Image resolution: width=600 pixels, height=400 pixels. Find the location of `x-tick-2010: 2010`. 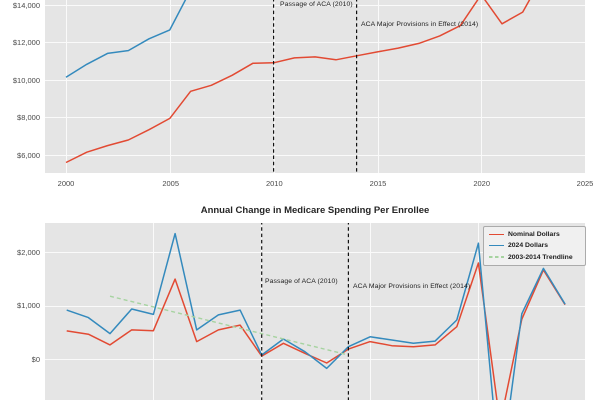

x-tick-2010: 2010 is located at coordinates (274, 183).